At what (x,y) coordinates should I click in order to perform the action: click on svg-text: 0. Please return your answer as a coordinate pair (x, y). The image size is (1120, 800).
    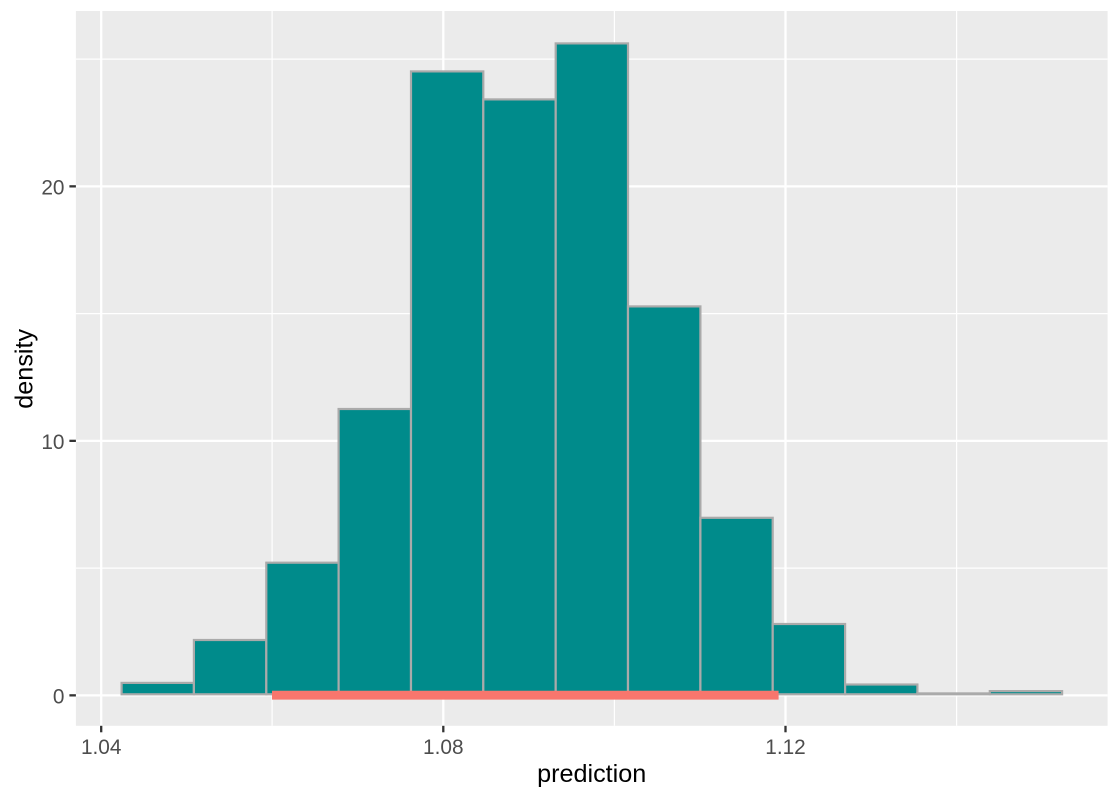
    Looking at the image, I should click on (59, 697).